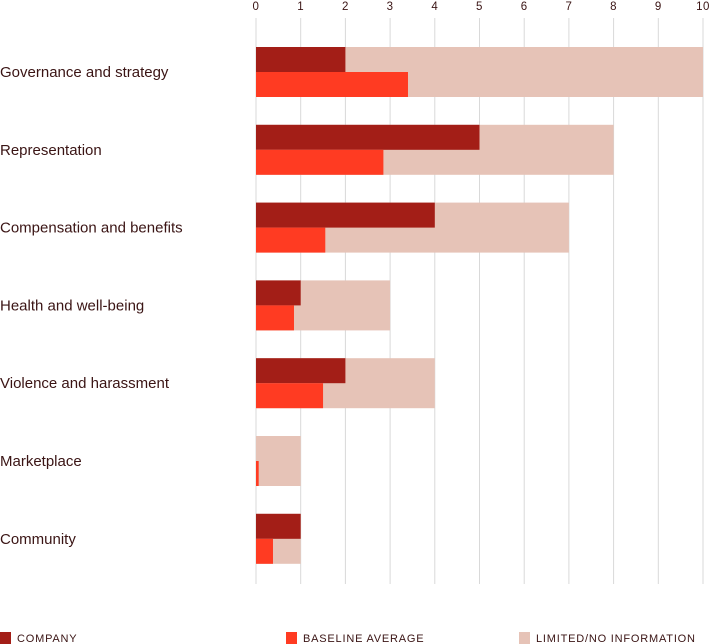 The height and width of the screenshot is (644, 710). Describe the element at coordinates (703, 7) in the screenshot. I see `tick-label-10: 10` at that location.